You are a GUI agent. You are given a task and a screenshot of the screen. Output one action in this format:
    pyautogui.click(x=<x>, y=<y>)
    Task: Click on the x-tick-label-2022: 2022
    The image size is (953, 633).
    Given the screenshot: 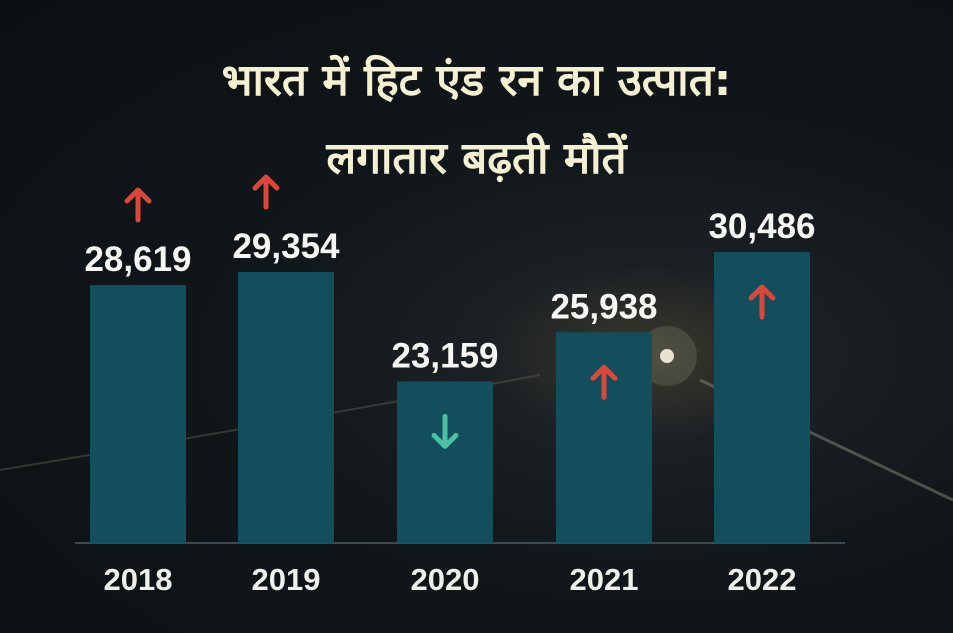 What is the action you would take?
    pyautogui.click(x=762, y=579)
    